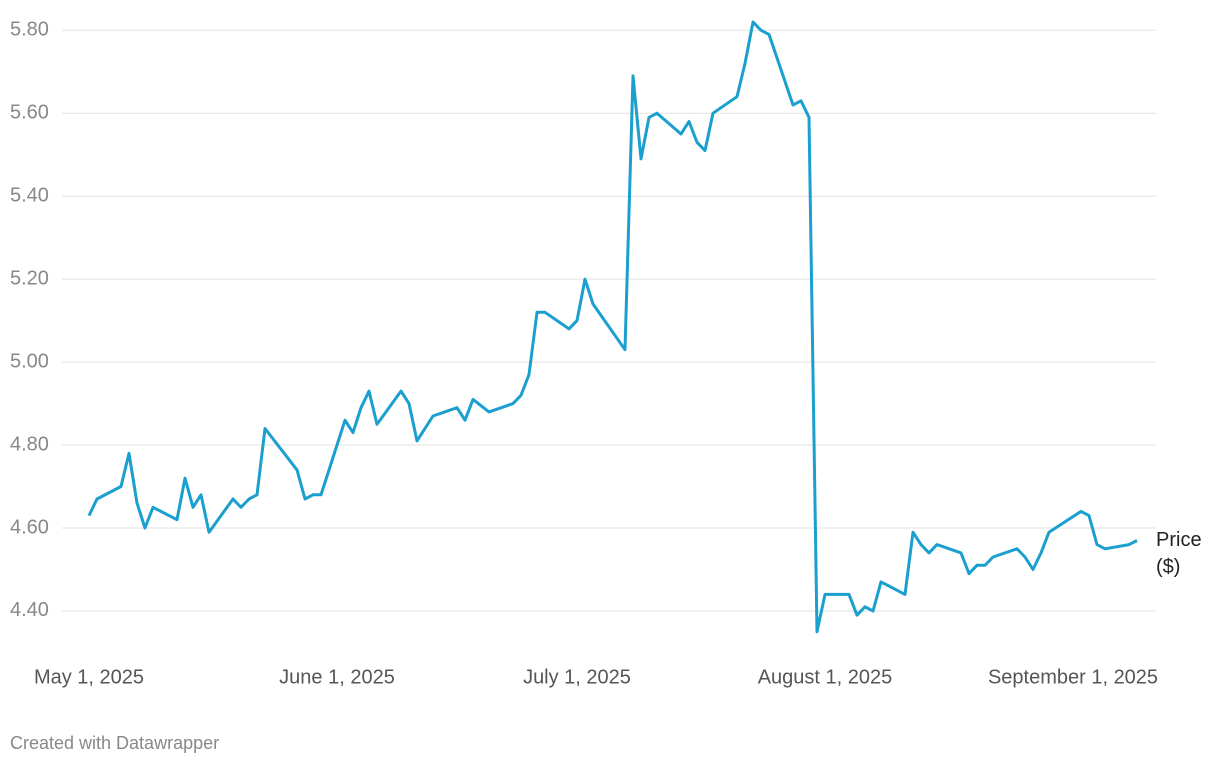 The width and height of the screenshot is (1220, 768). Describe the element at coordinates (29, 610) in the screenshot. I see `y-tick-label: 4.40` at that location.